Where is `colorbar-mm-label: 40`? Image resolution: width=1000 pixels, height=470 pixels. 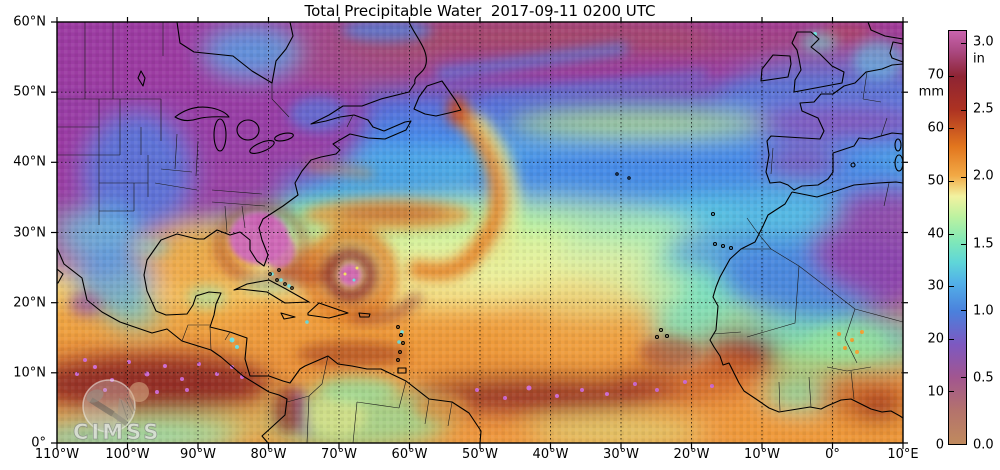
colorbar-mm-label: 40 is located at coordinates (935, 234).